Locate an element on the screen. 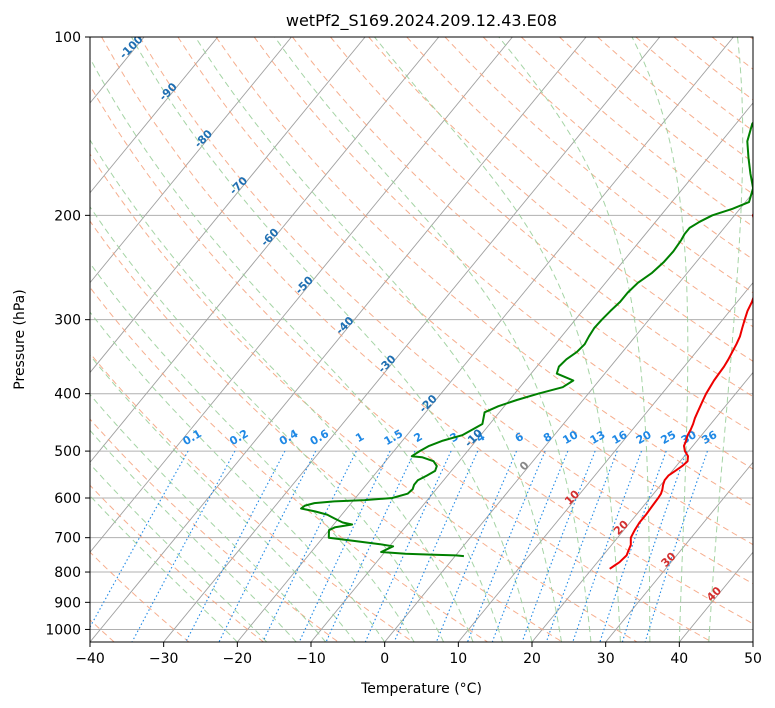 The height and width of the screenshot is (708, 775). x-tick-label: −10 is located at coordinates (311, 659).